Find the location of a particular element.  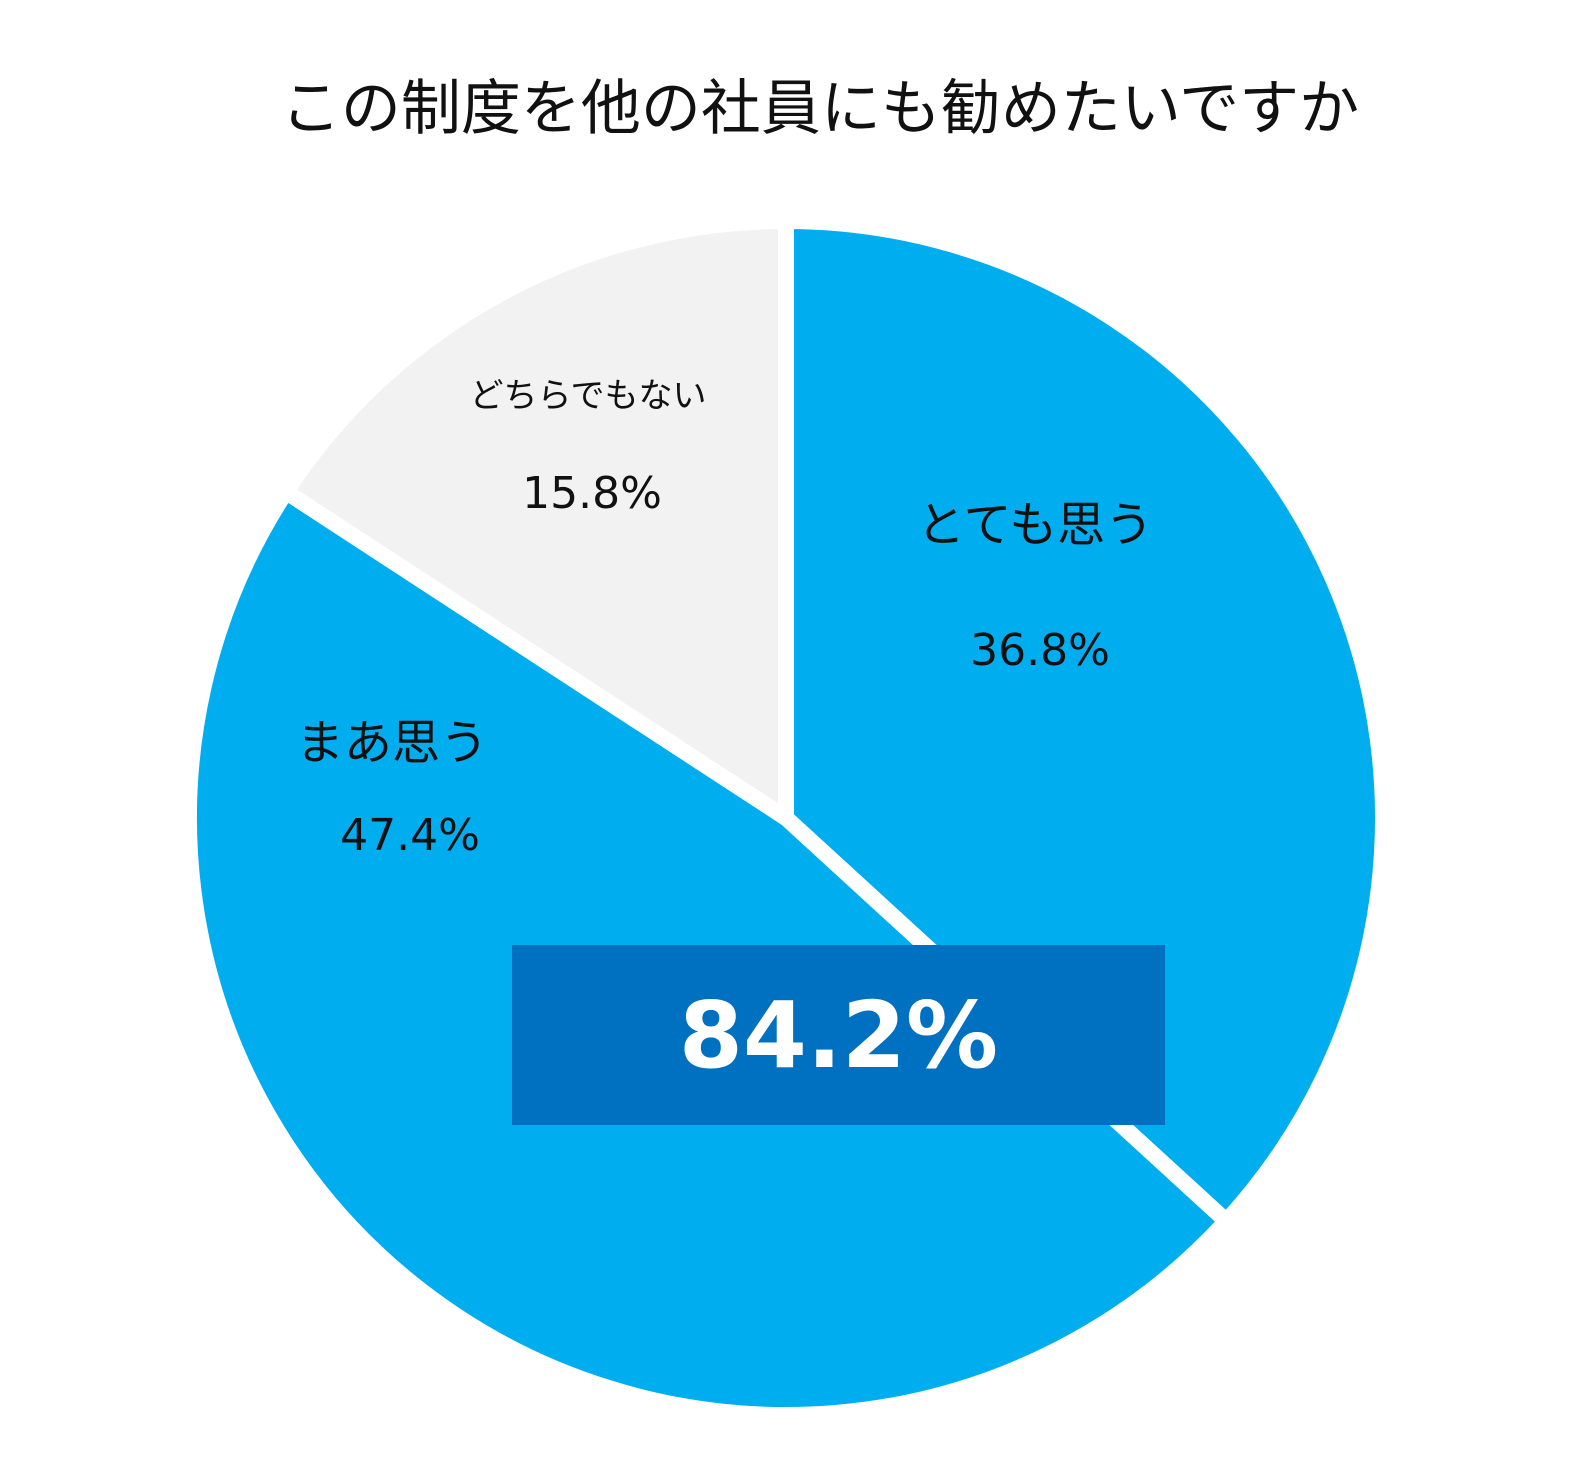

highlight-total-value: 84.2% is located at coordinates (838, 1035).